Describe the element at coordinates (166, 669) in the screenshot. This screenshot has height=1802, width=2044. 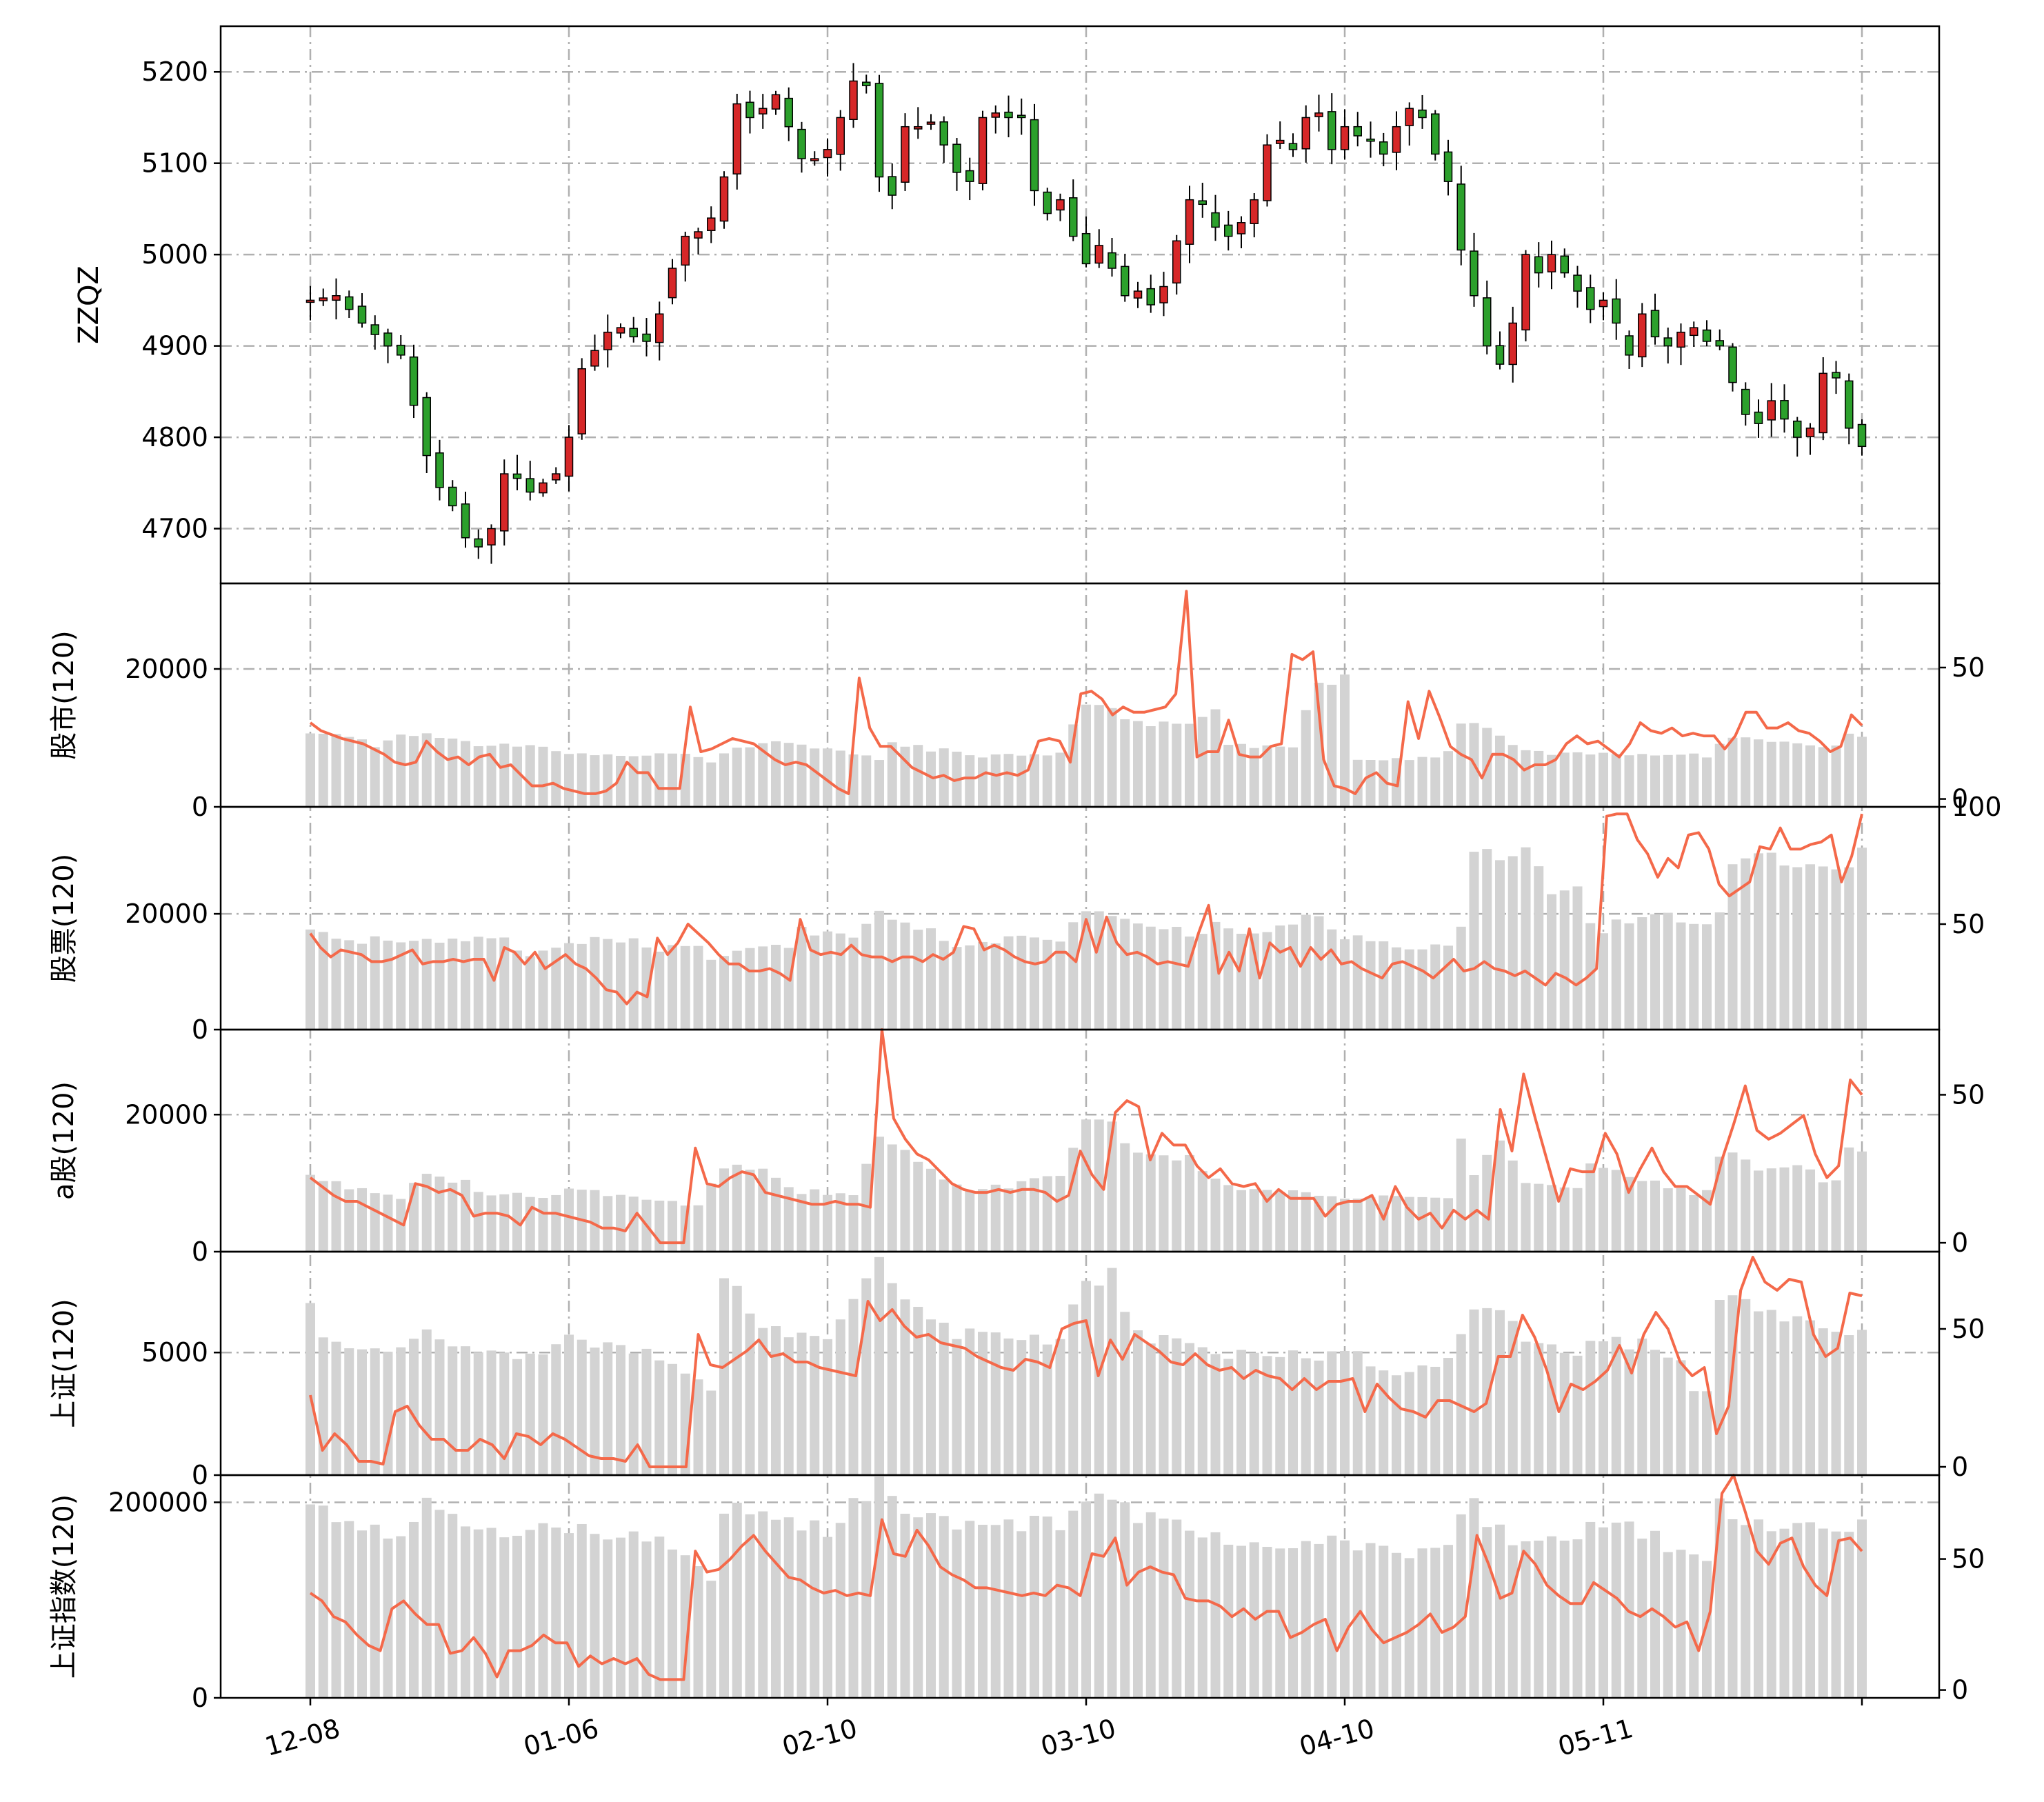
I see `volume-left-tick-label: 20000` at that location.